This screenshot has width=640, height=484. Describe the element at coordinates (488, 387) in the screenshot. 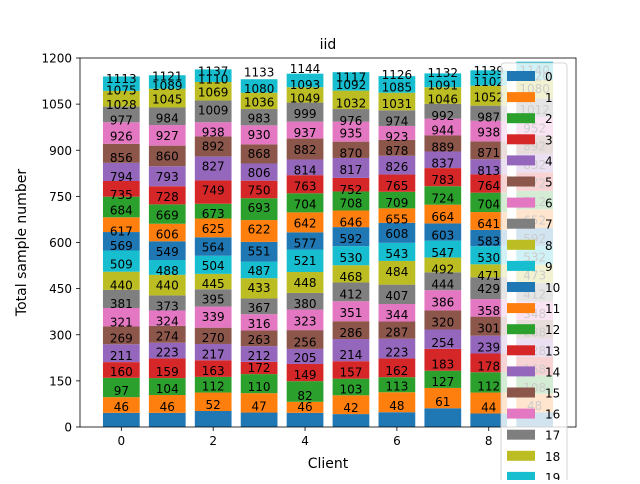

I see `bar-label-client-8-class-1: 112` at that location.